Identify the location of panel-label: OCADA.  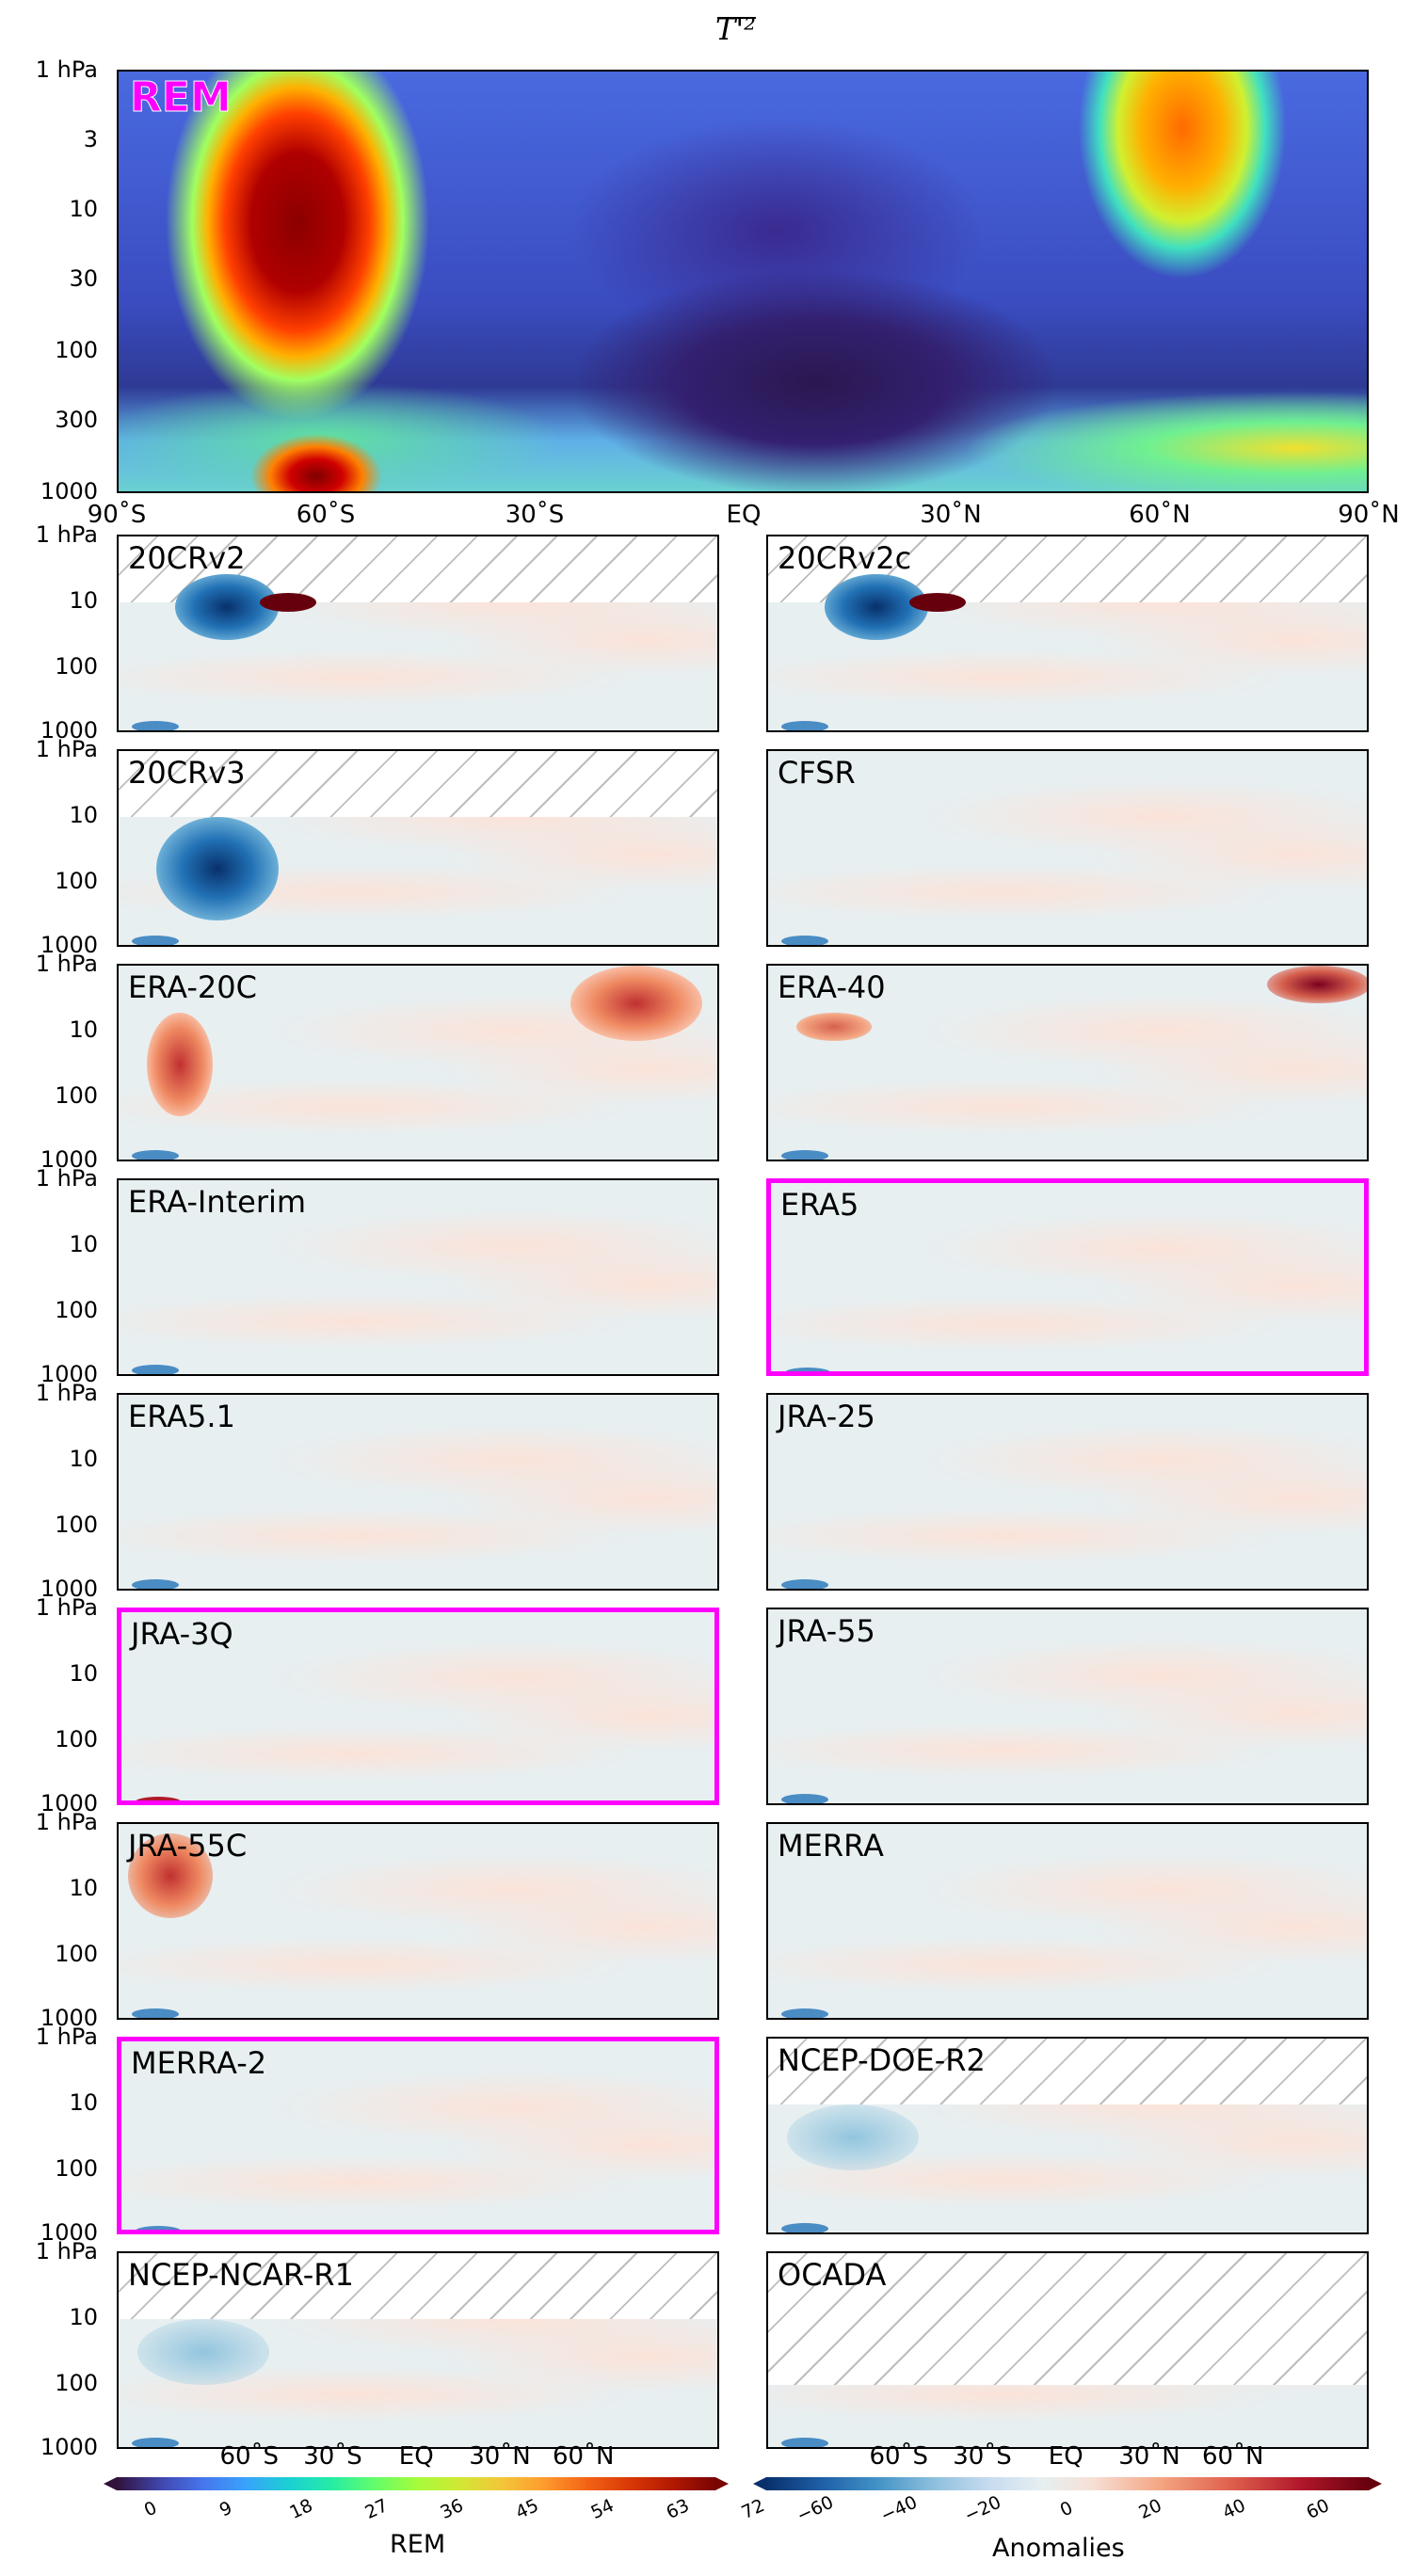
(832, 2275).